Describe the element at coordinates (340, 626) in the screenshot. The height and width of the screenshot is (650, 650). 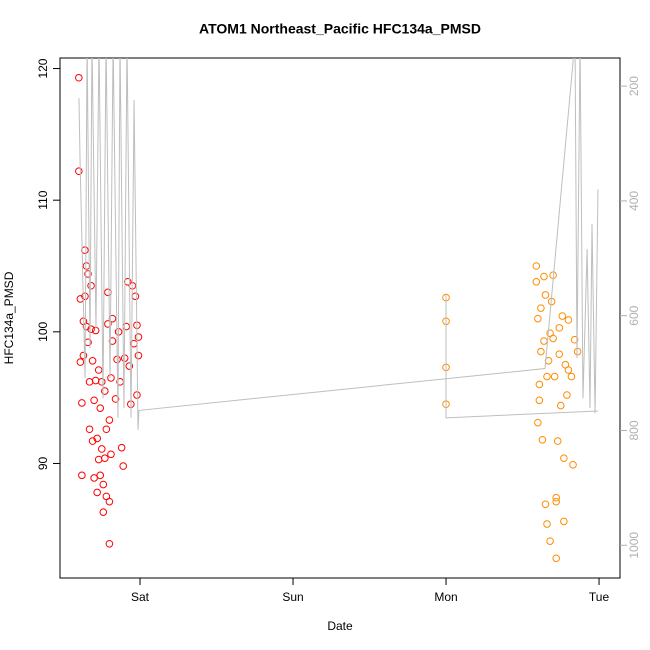
I see `x-axis-label: Date` at that location.